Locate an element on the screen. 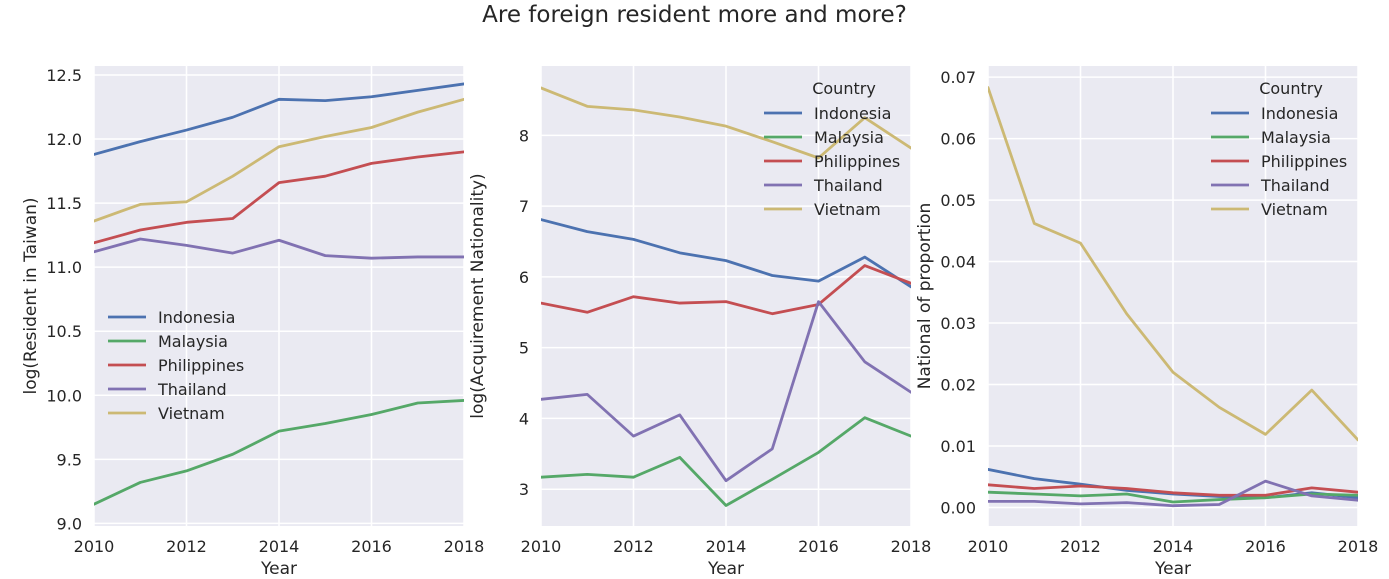 This screenshot has height=579, width=1389. y-tick-label: 9.5 is located at coordinates (69, 459).